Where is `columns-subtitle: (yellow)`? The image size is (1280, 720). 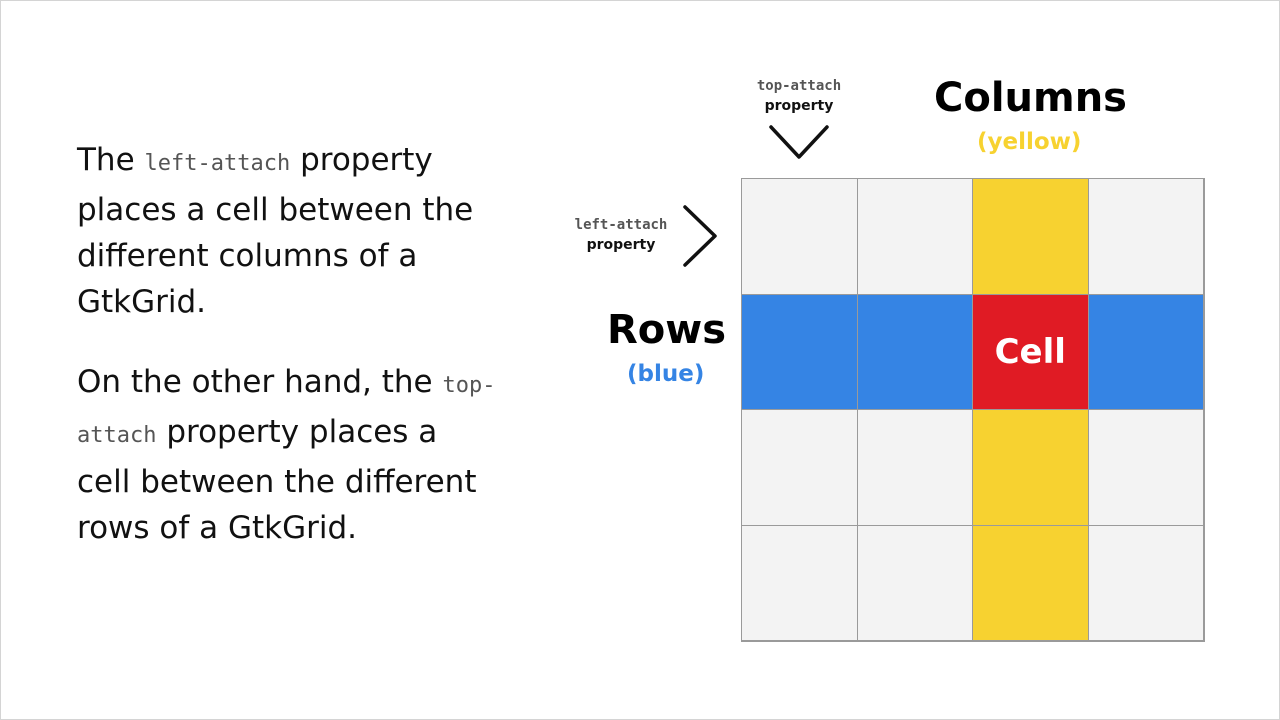
columns-subtitle: (yellow) is located at coordinates (1029, 142).